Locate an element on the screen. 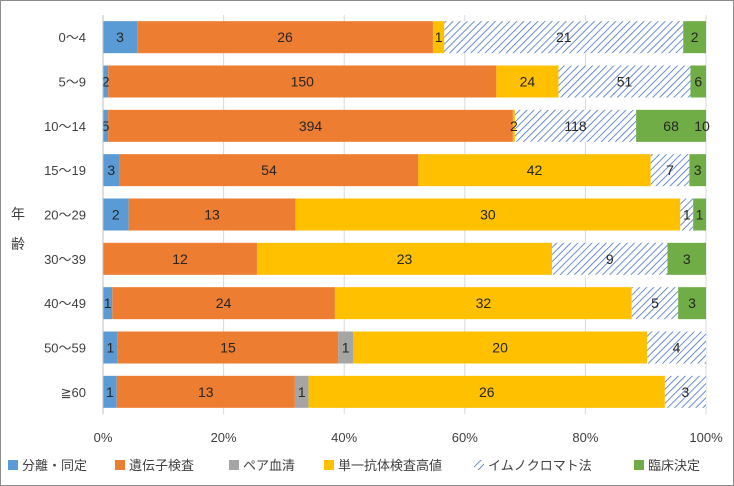 This screenshot has width=734, height=486. data-label: 51 is located at coordinates (625, 82).